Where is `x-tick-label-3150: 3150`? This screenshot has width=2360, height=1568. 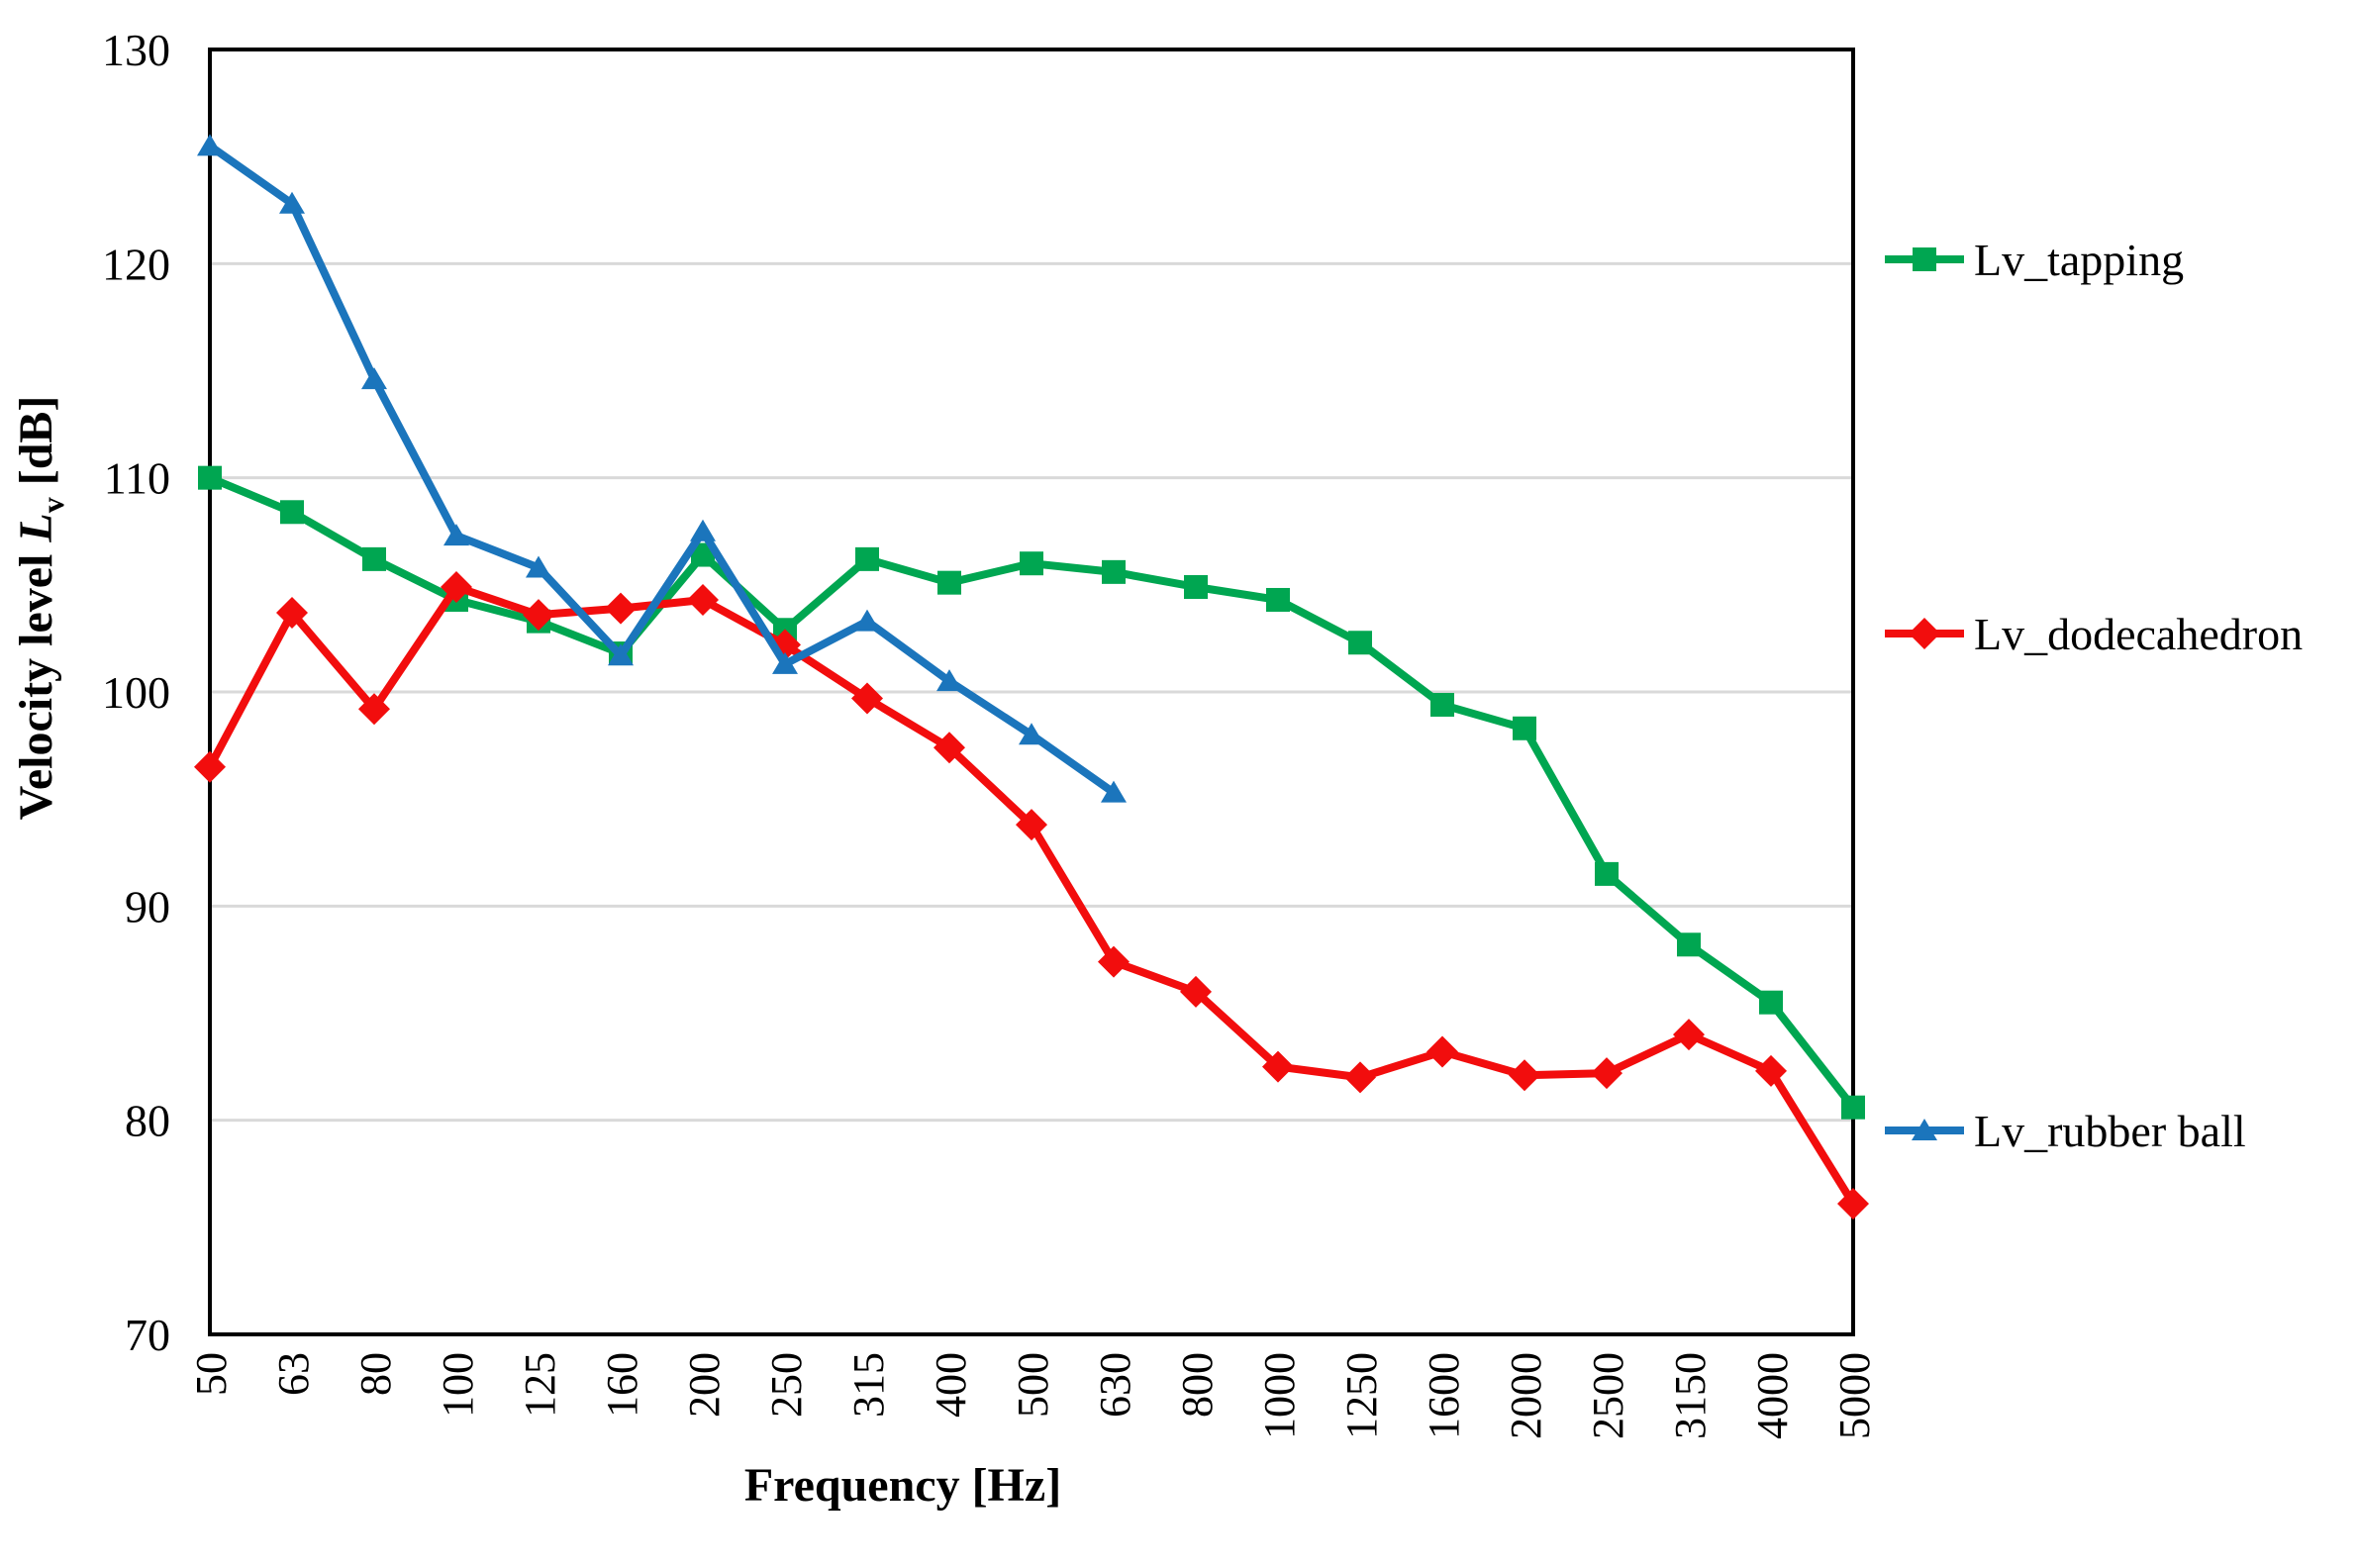
x-tick-label-3150: 3150 is located at coordinates (1690, 1395).